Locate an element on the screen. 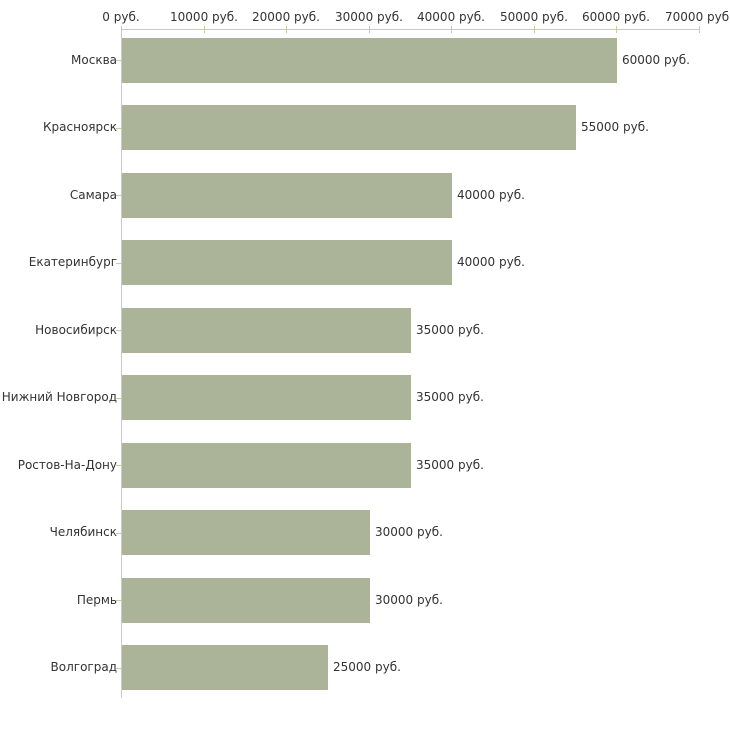  category-label: Волгоград is located at coordinates (83, 667).